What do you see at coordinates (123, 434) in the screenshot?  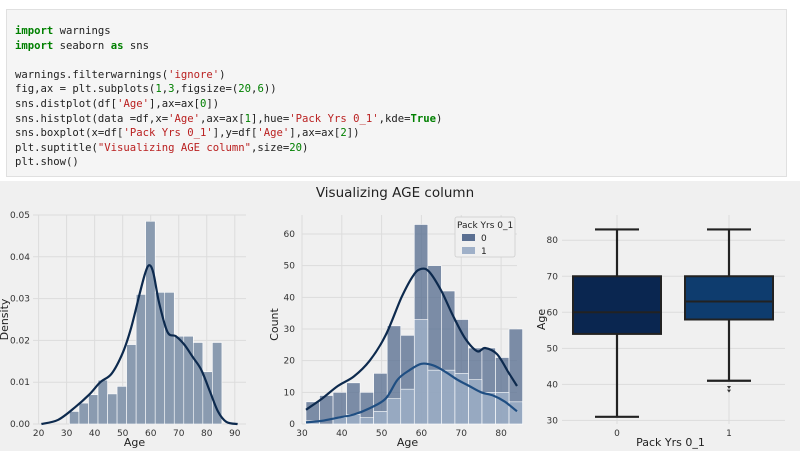 I see `x-tick-label: 50` at bounding box center [123, 434].